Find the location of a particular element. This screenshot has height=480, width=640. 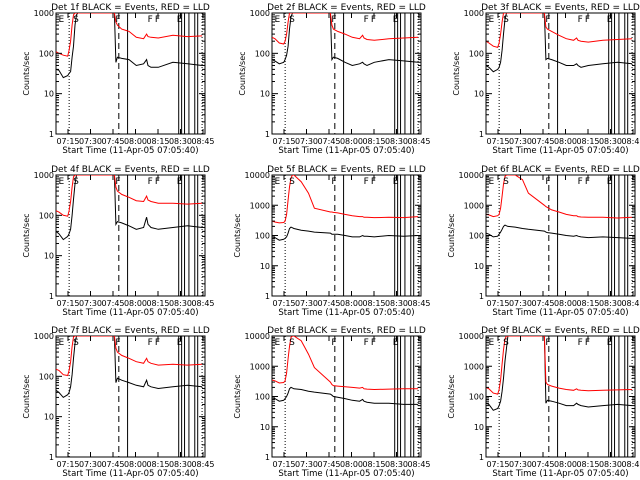

panel-title: Det 4f BLACK = Events, RED = LLD is located at coordinates (130, 170).